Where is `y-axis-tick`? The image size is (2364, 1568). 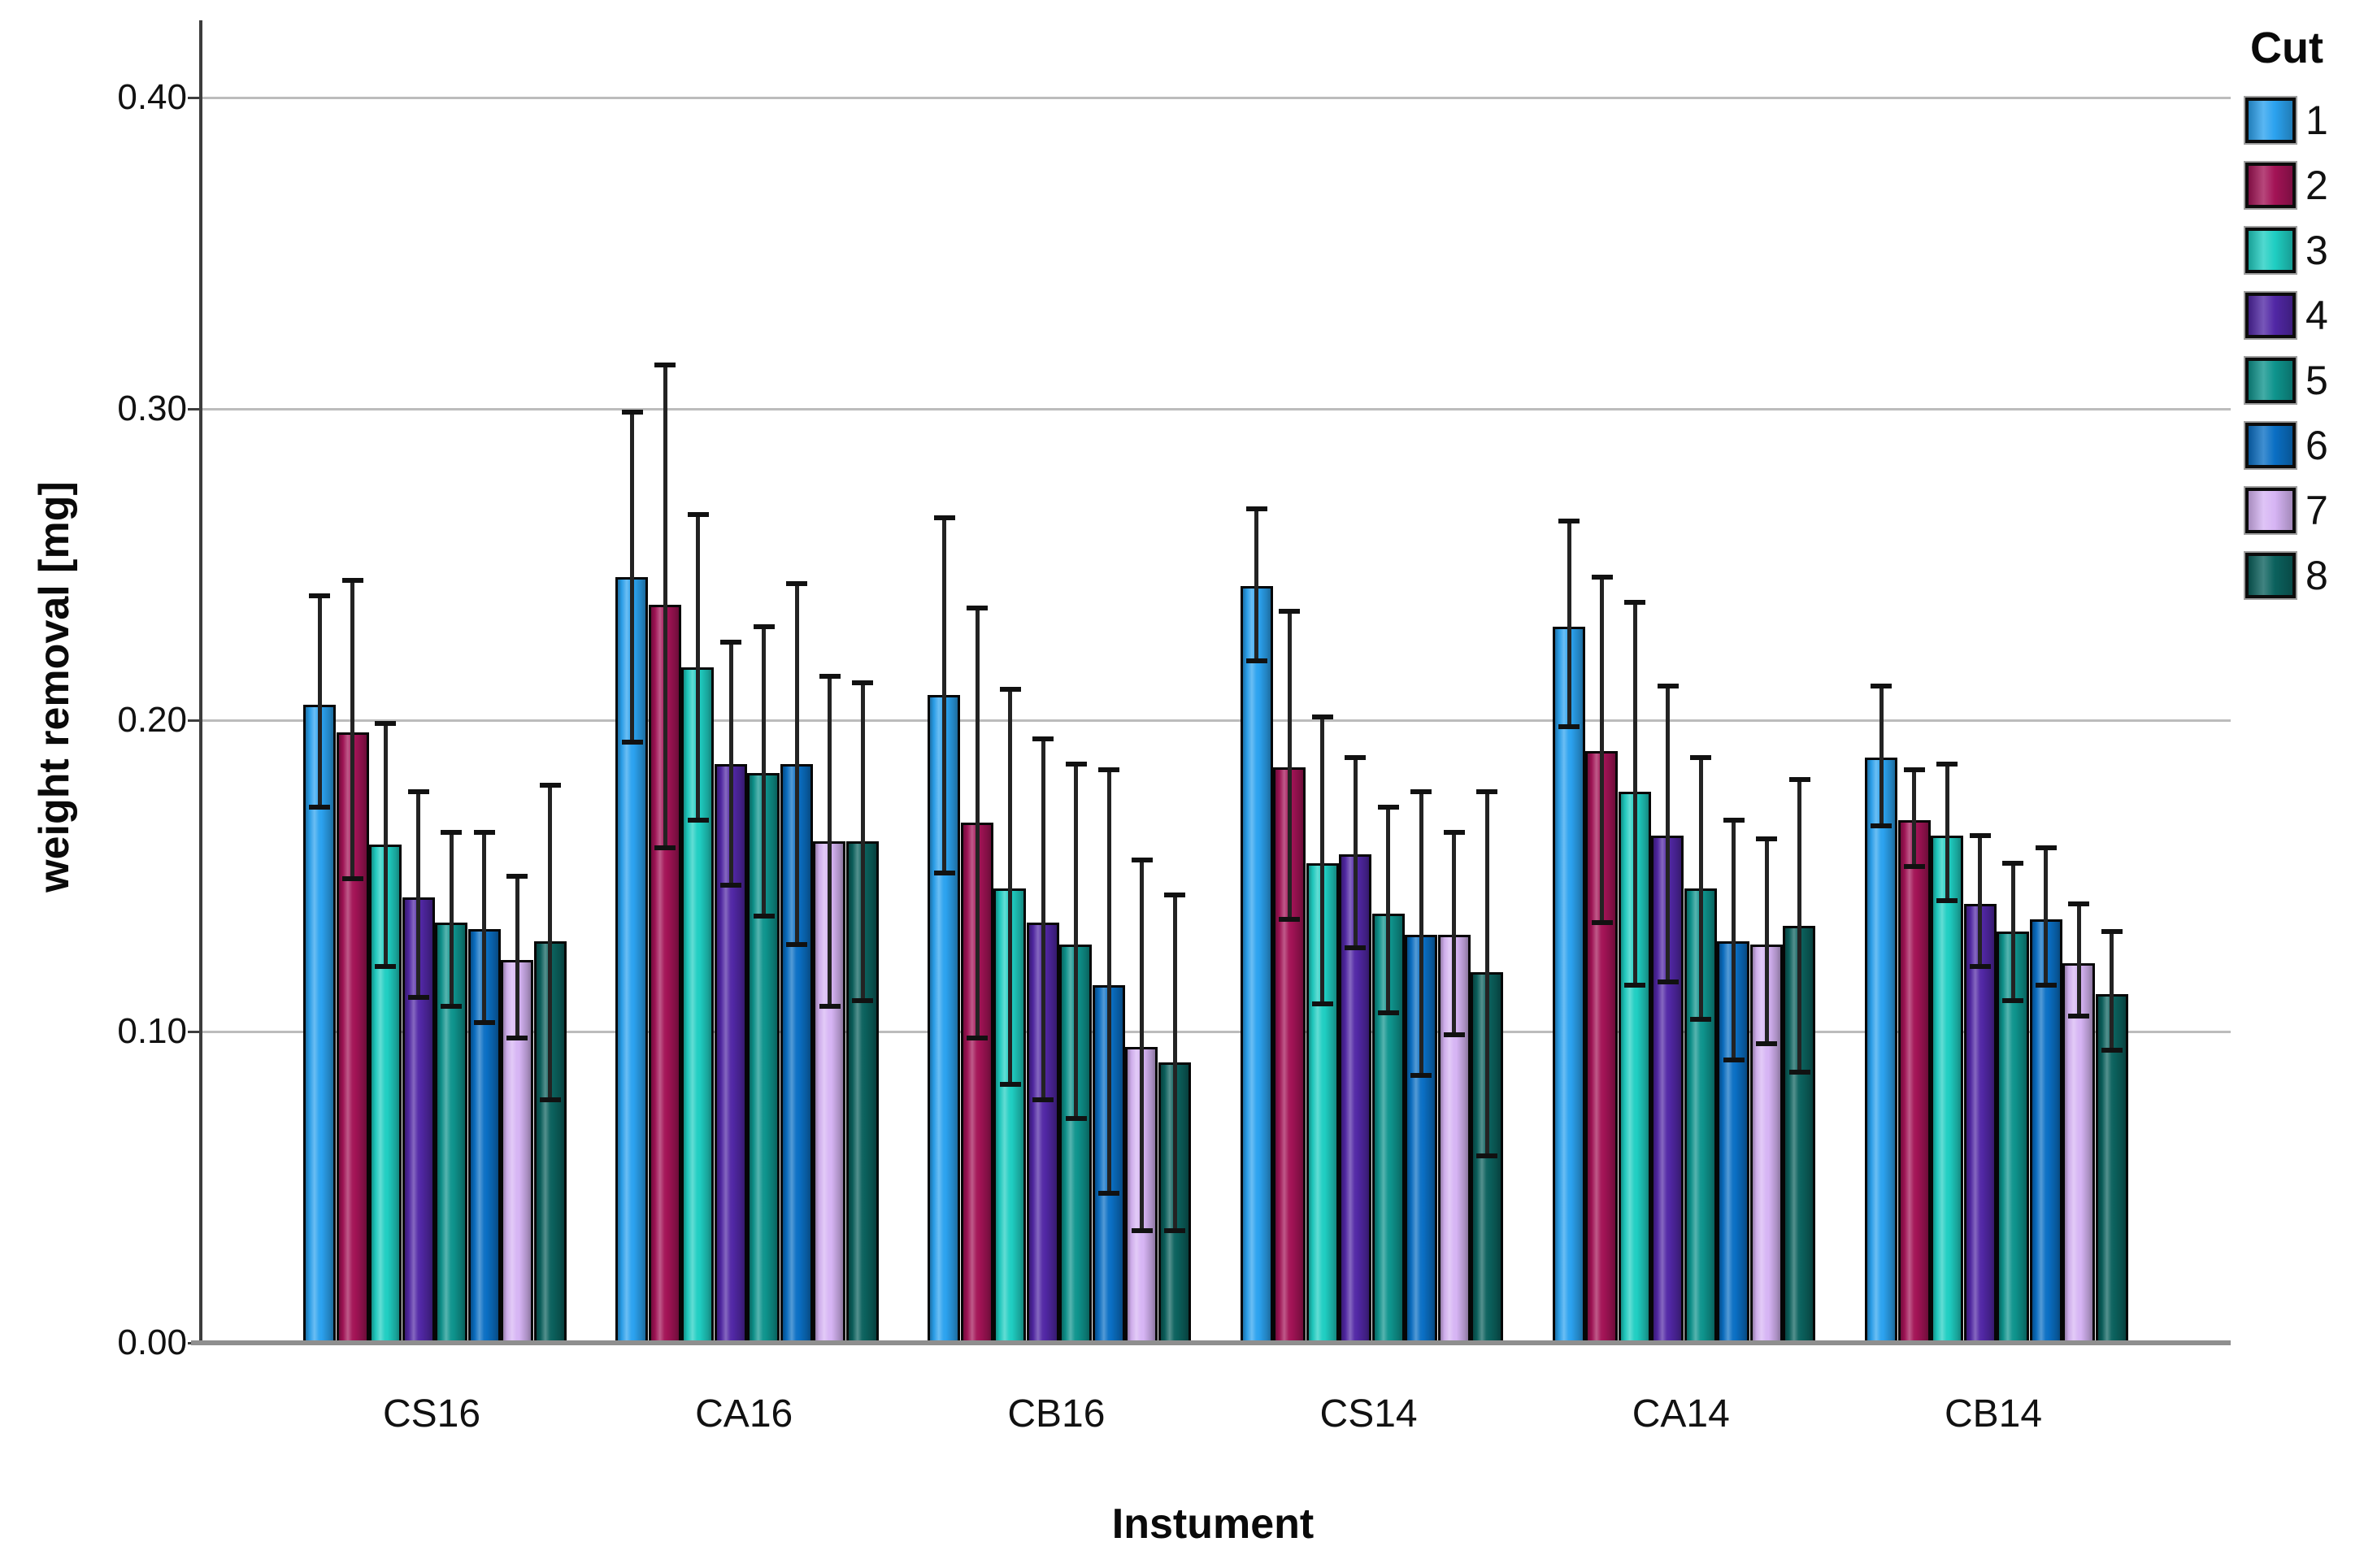
y-axis-tick is located at coordinates (194, 98).